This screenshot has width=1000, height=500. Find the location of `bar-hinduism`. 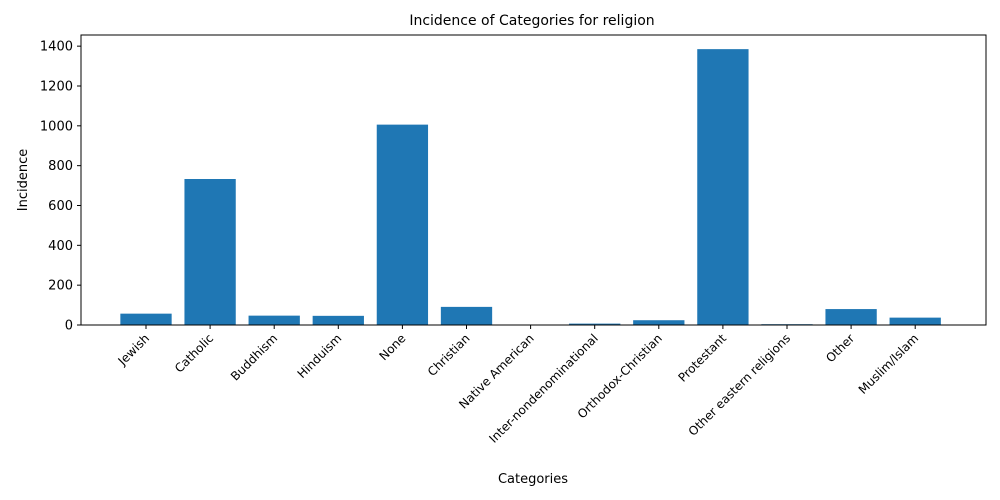

bar-hinduism is located at coordinates (338, 320).